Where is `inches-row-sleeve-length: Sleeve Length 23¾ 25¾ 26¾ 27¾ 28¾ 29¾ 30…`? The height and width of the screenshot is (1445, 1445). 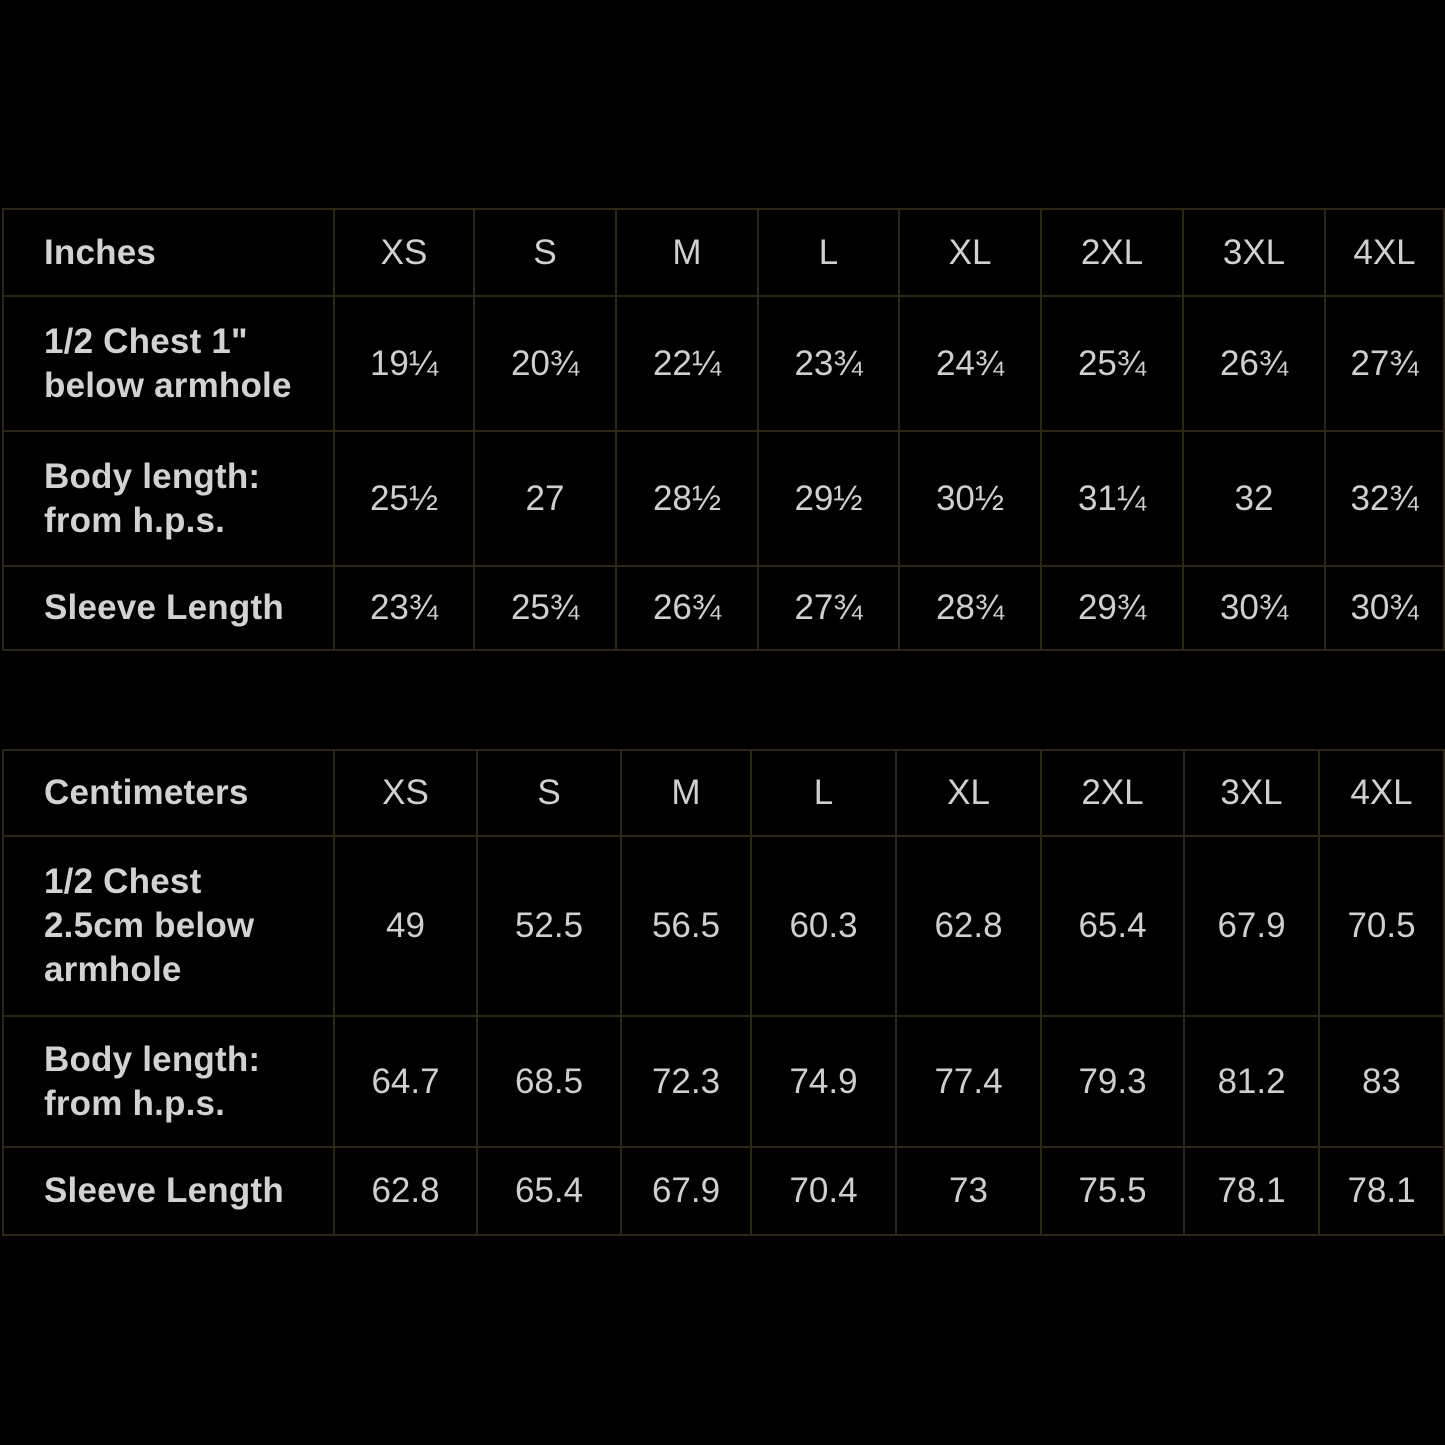 inches-row-sleeve-length: Sleeve Length 23¾ 25¾ 26¾ 27¾ 28¾ 29¾ 30… is located at coordinates (723, 608).